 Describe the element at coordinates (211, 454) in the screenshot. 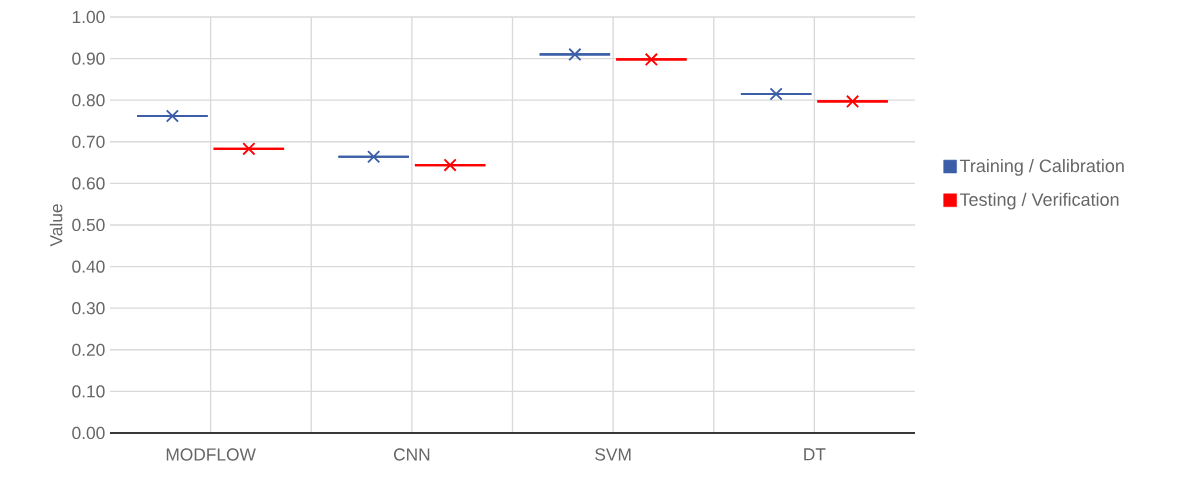

I see `x-tick-label: MODFLOW` at that location.